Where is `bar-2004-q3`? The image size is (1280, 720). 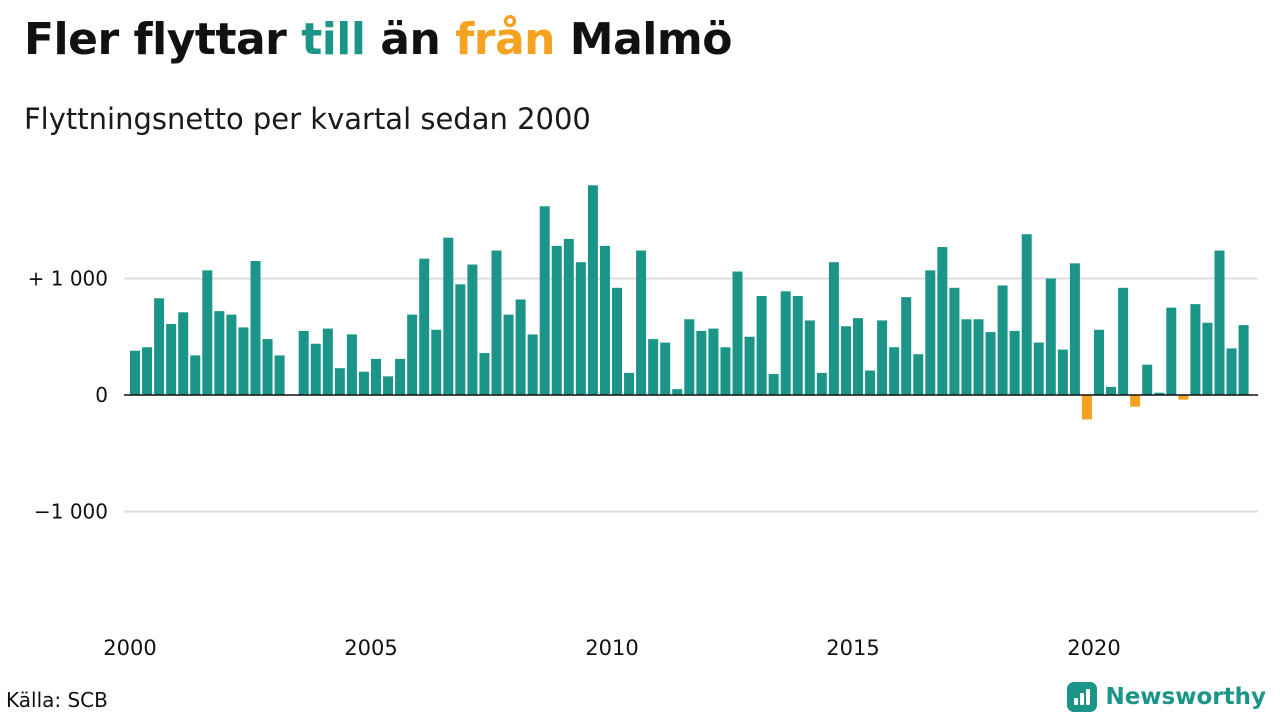
bar-2004-q3 is located at coordinates (351, 364).